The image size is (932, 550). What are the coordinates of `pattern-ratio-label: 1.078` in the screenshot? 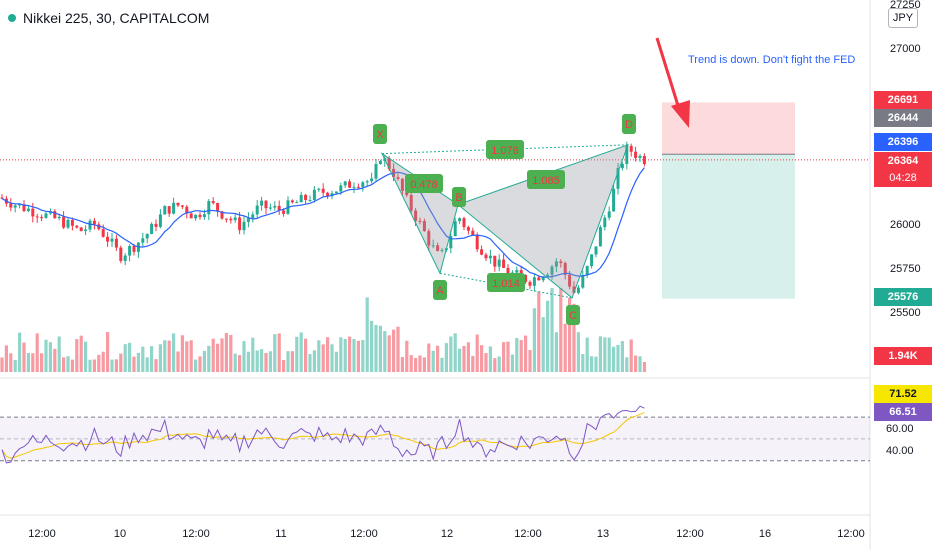 It's located at (505, 151).